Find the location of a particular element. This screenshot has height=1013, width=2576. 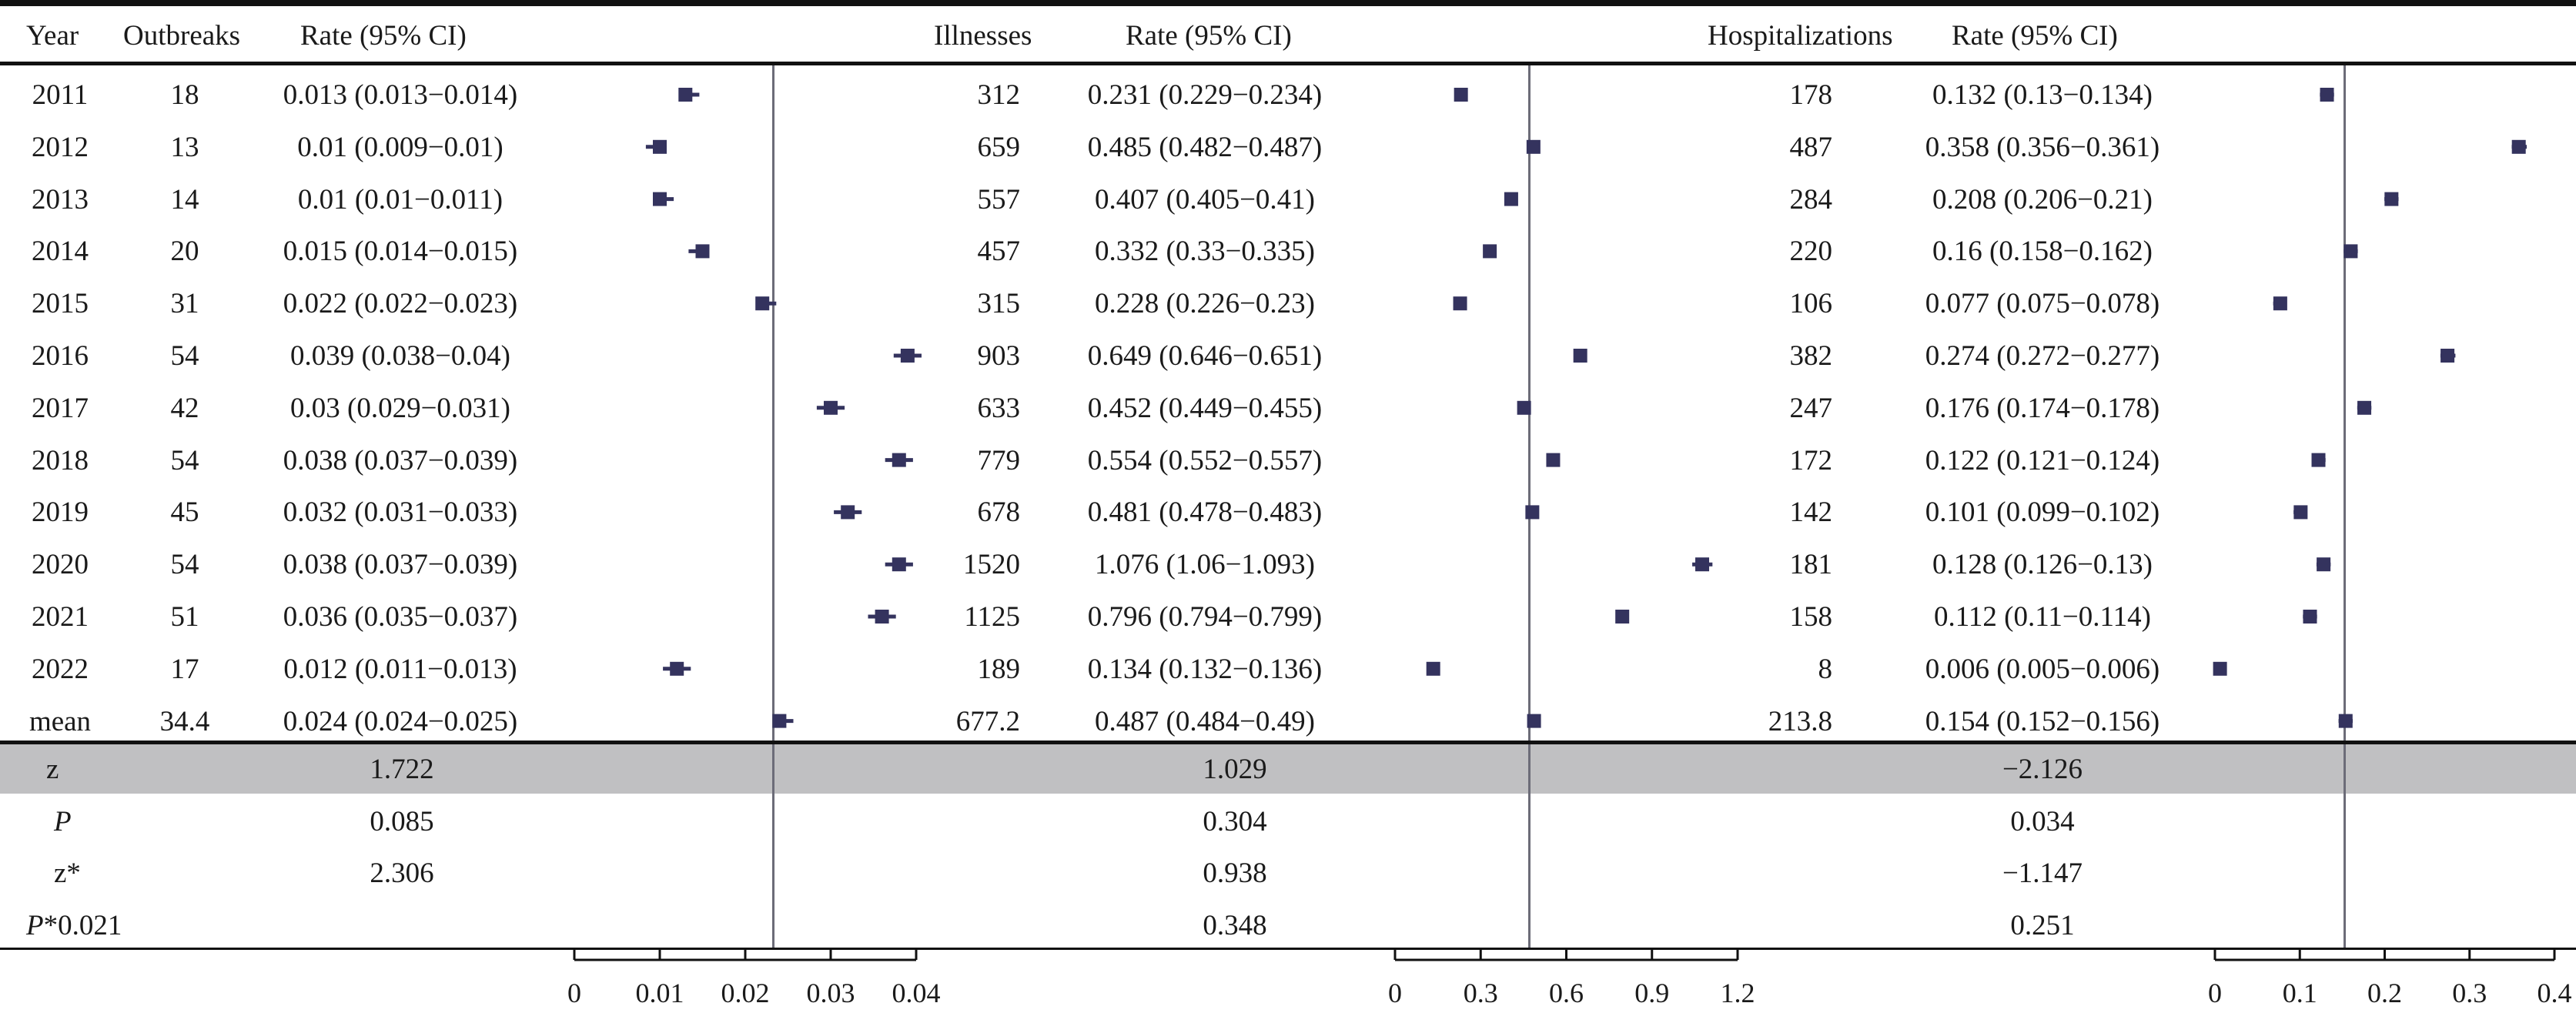

cell-hospitalizations: 106 is located at coordinates (1811, 304).